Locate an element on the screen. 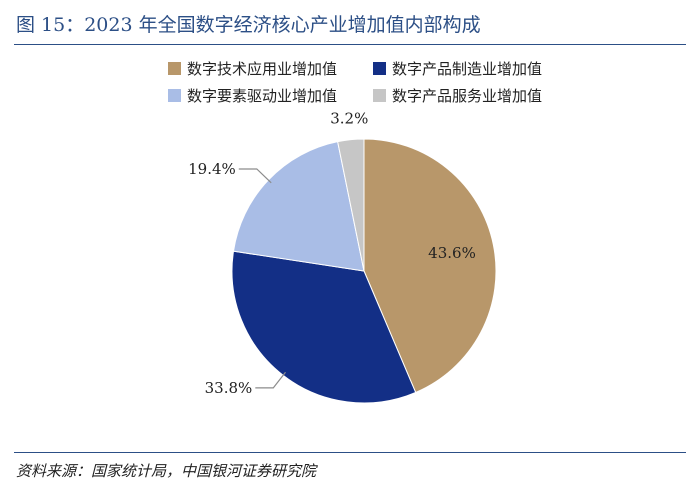  pie-leader-lines is located at coordinates (262, 278).